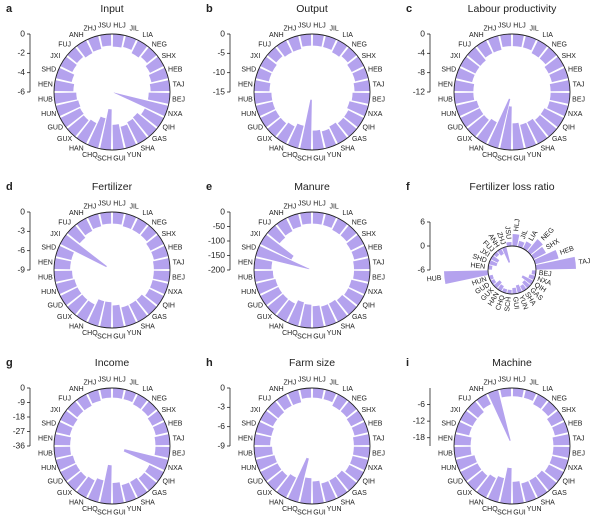 This screenshot has height=524, width=599. Describe the element at coordinates (312, 92) in the screenshot. I see `zero-ring` at that location.